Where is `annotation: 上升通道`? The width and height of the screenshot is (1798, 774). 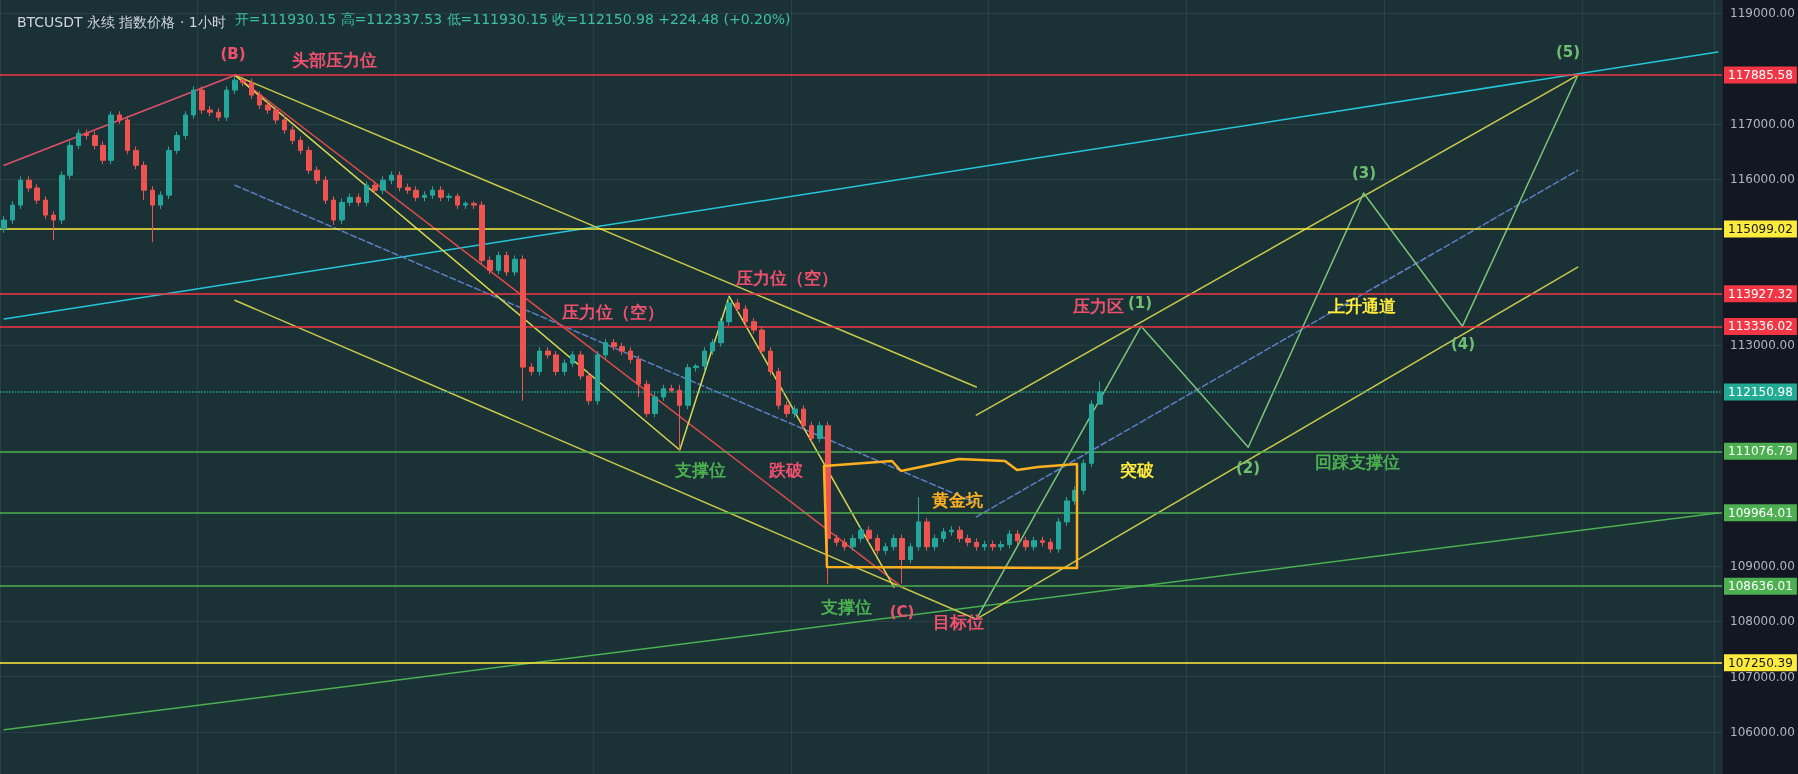
annotation: 上升通道 is located at coordinates (1361, 306).